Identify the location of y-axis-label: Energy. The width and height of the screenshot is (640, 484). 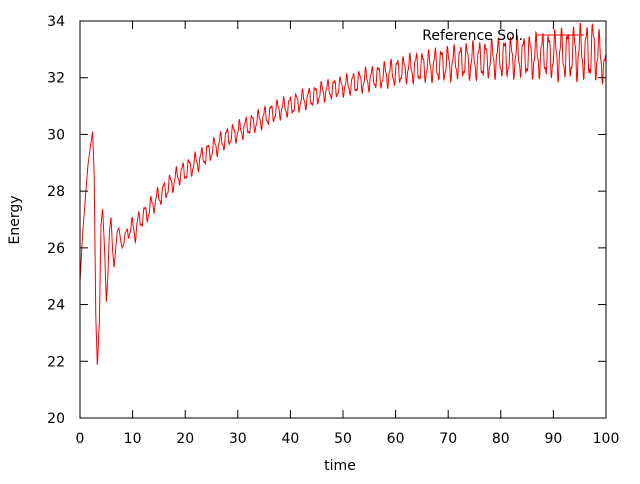
(15, 219).